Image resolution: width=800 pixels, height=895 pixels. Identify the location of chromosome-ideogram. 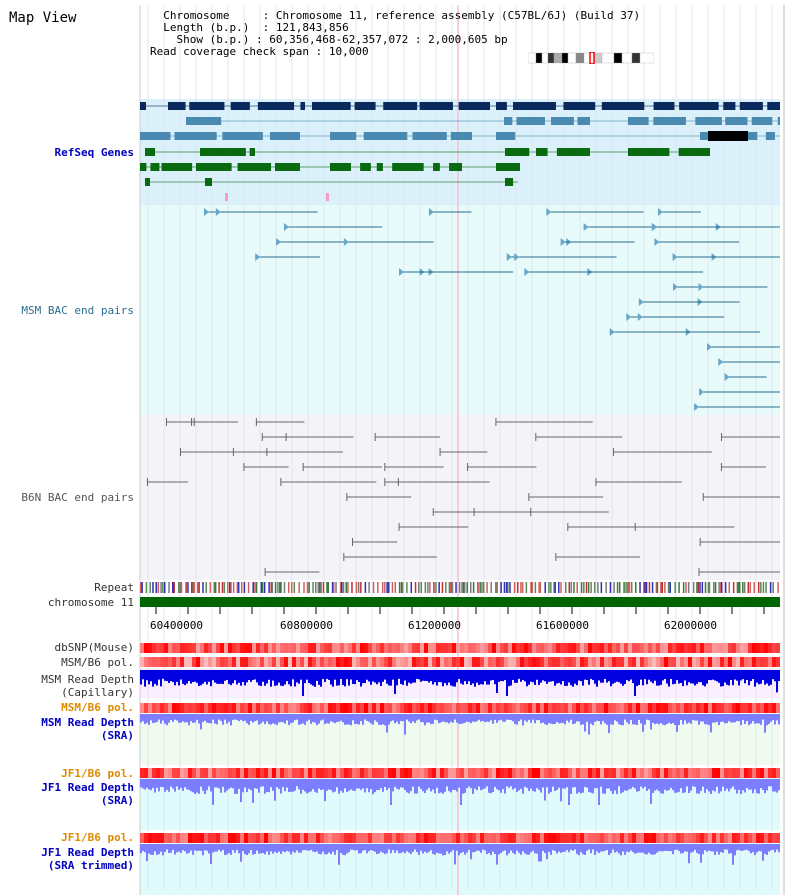
(591, 58).